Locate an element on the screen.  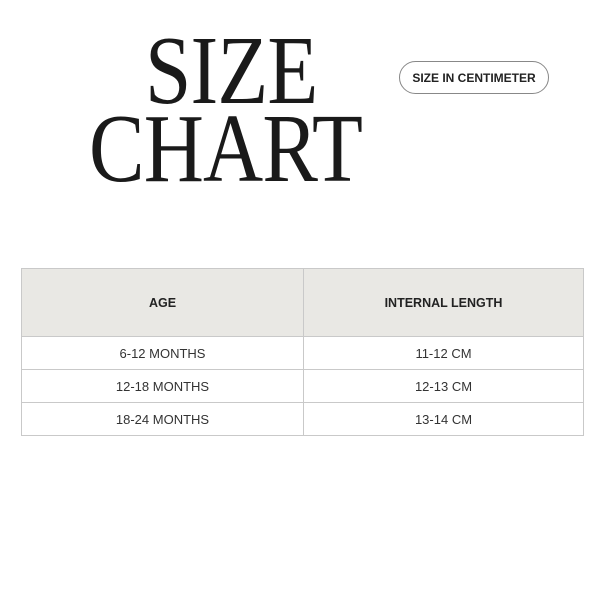
table-row: 6-12 MONTHS 11-12 CM is located at coordinates (302, 353).